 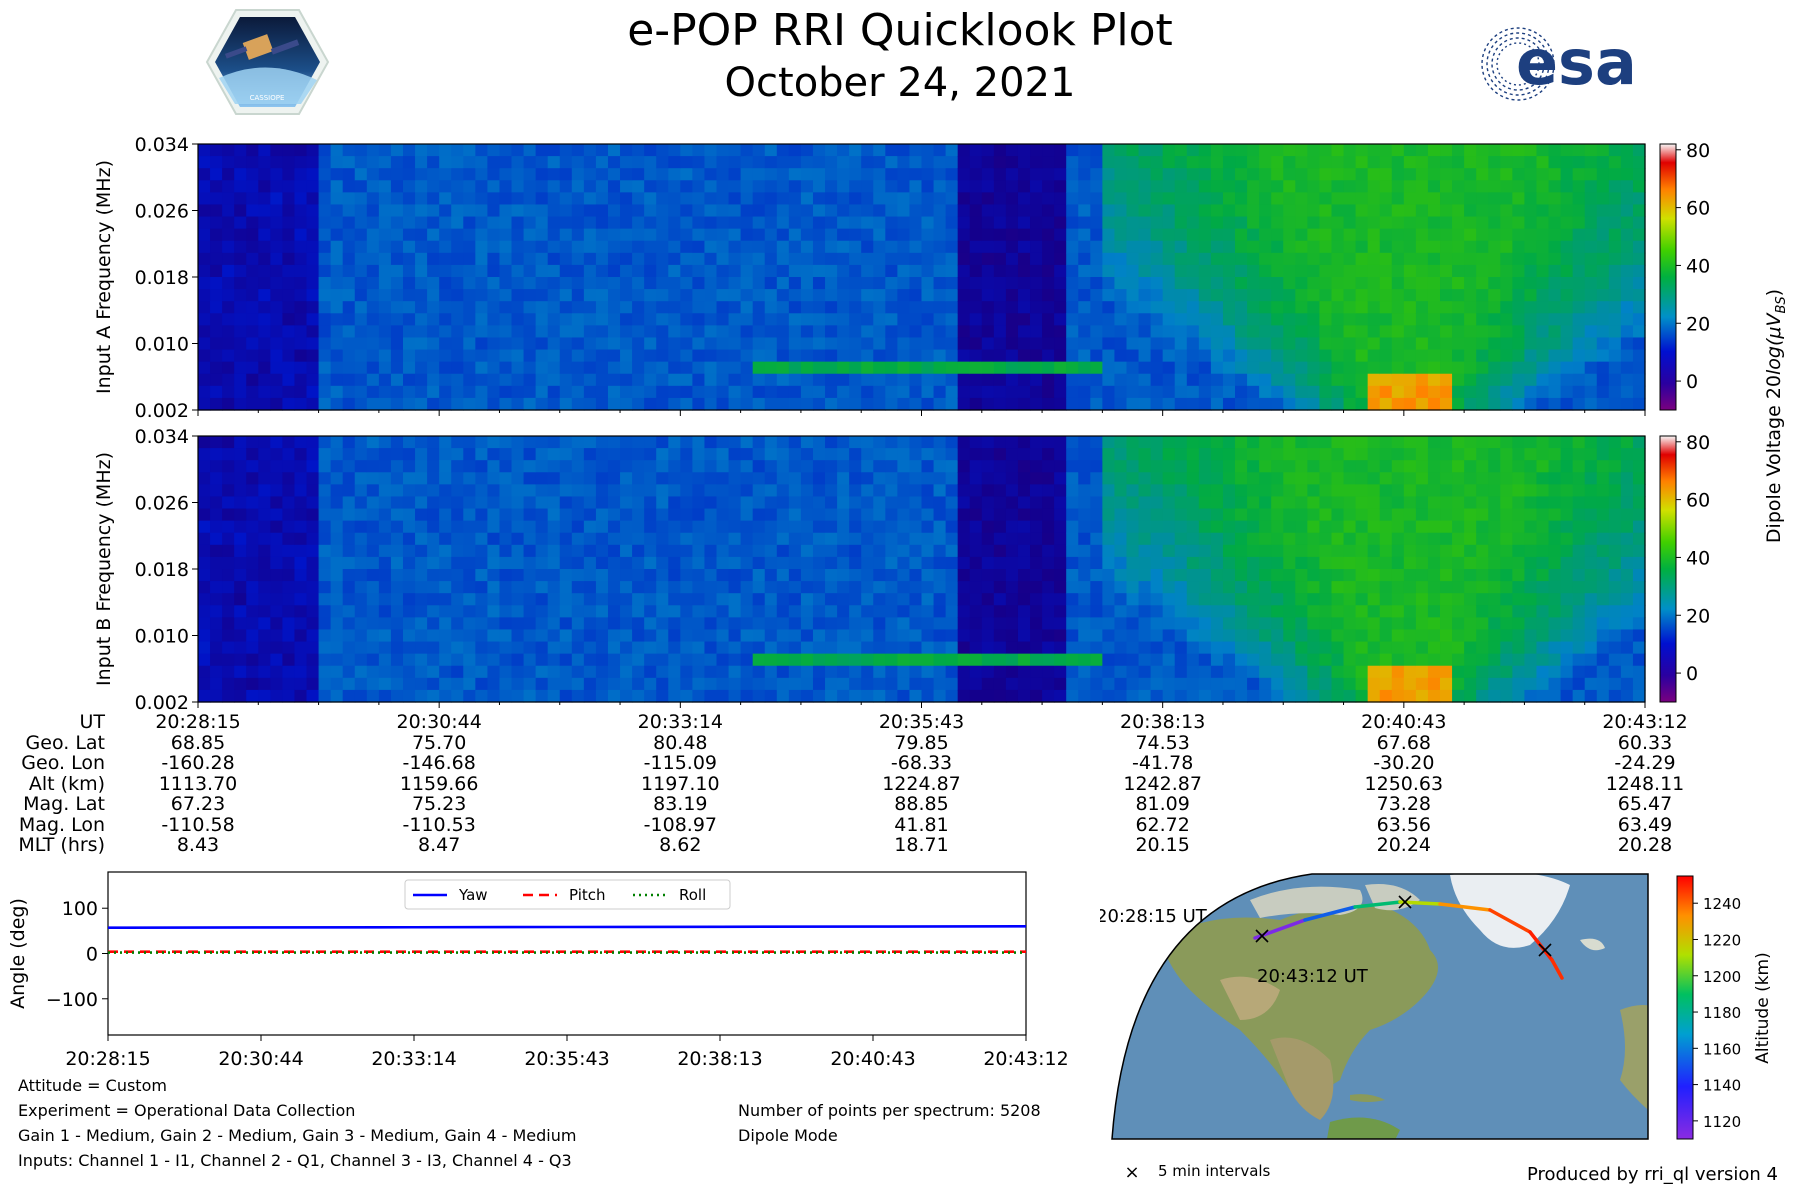 I want to click on cassiope-logo: CASSIOPE, so click(x=267, y=62).